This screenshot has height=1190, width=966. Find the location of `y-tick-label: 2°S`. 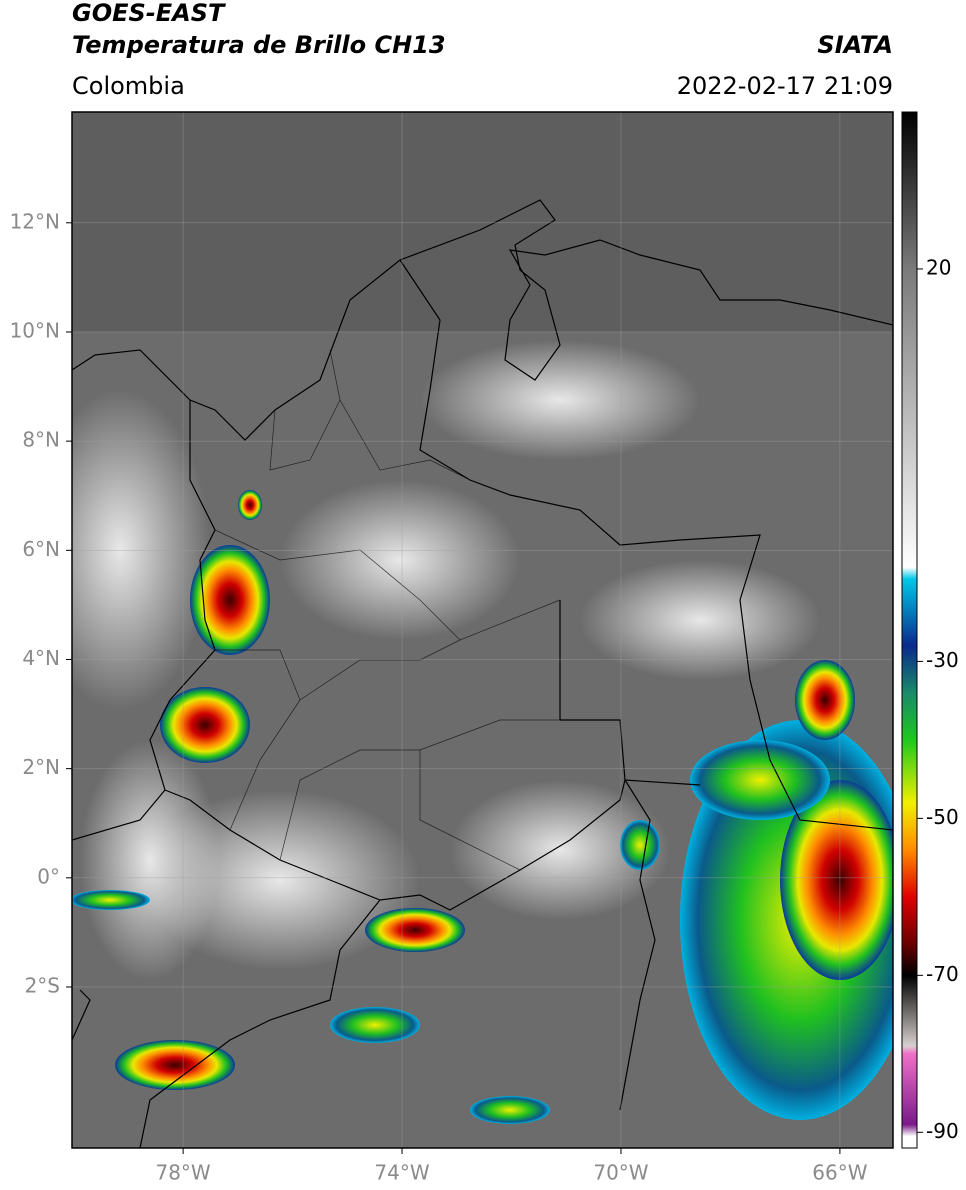

y-tick-label: 2°S is located at coordinates (42, 985).